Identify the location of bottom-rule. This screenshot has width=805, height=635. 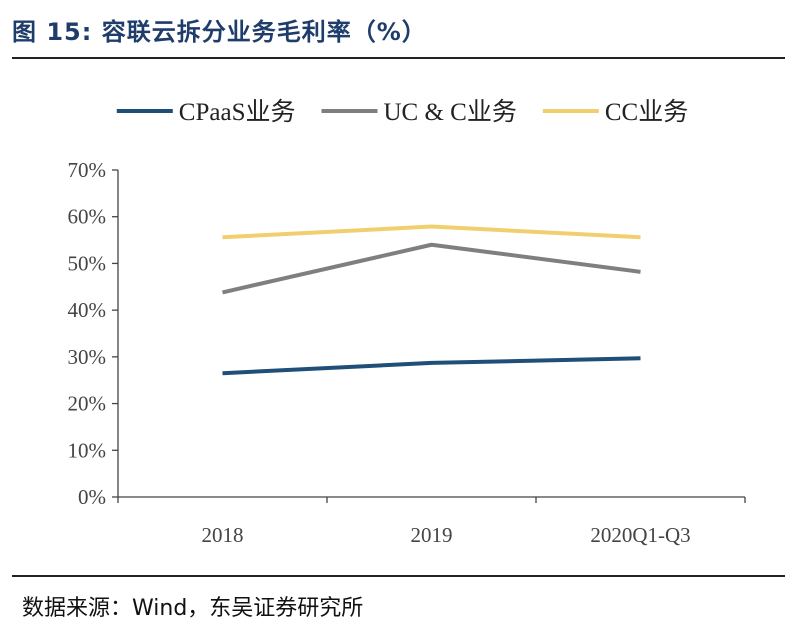
(398, 576).